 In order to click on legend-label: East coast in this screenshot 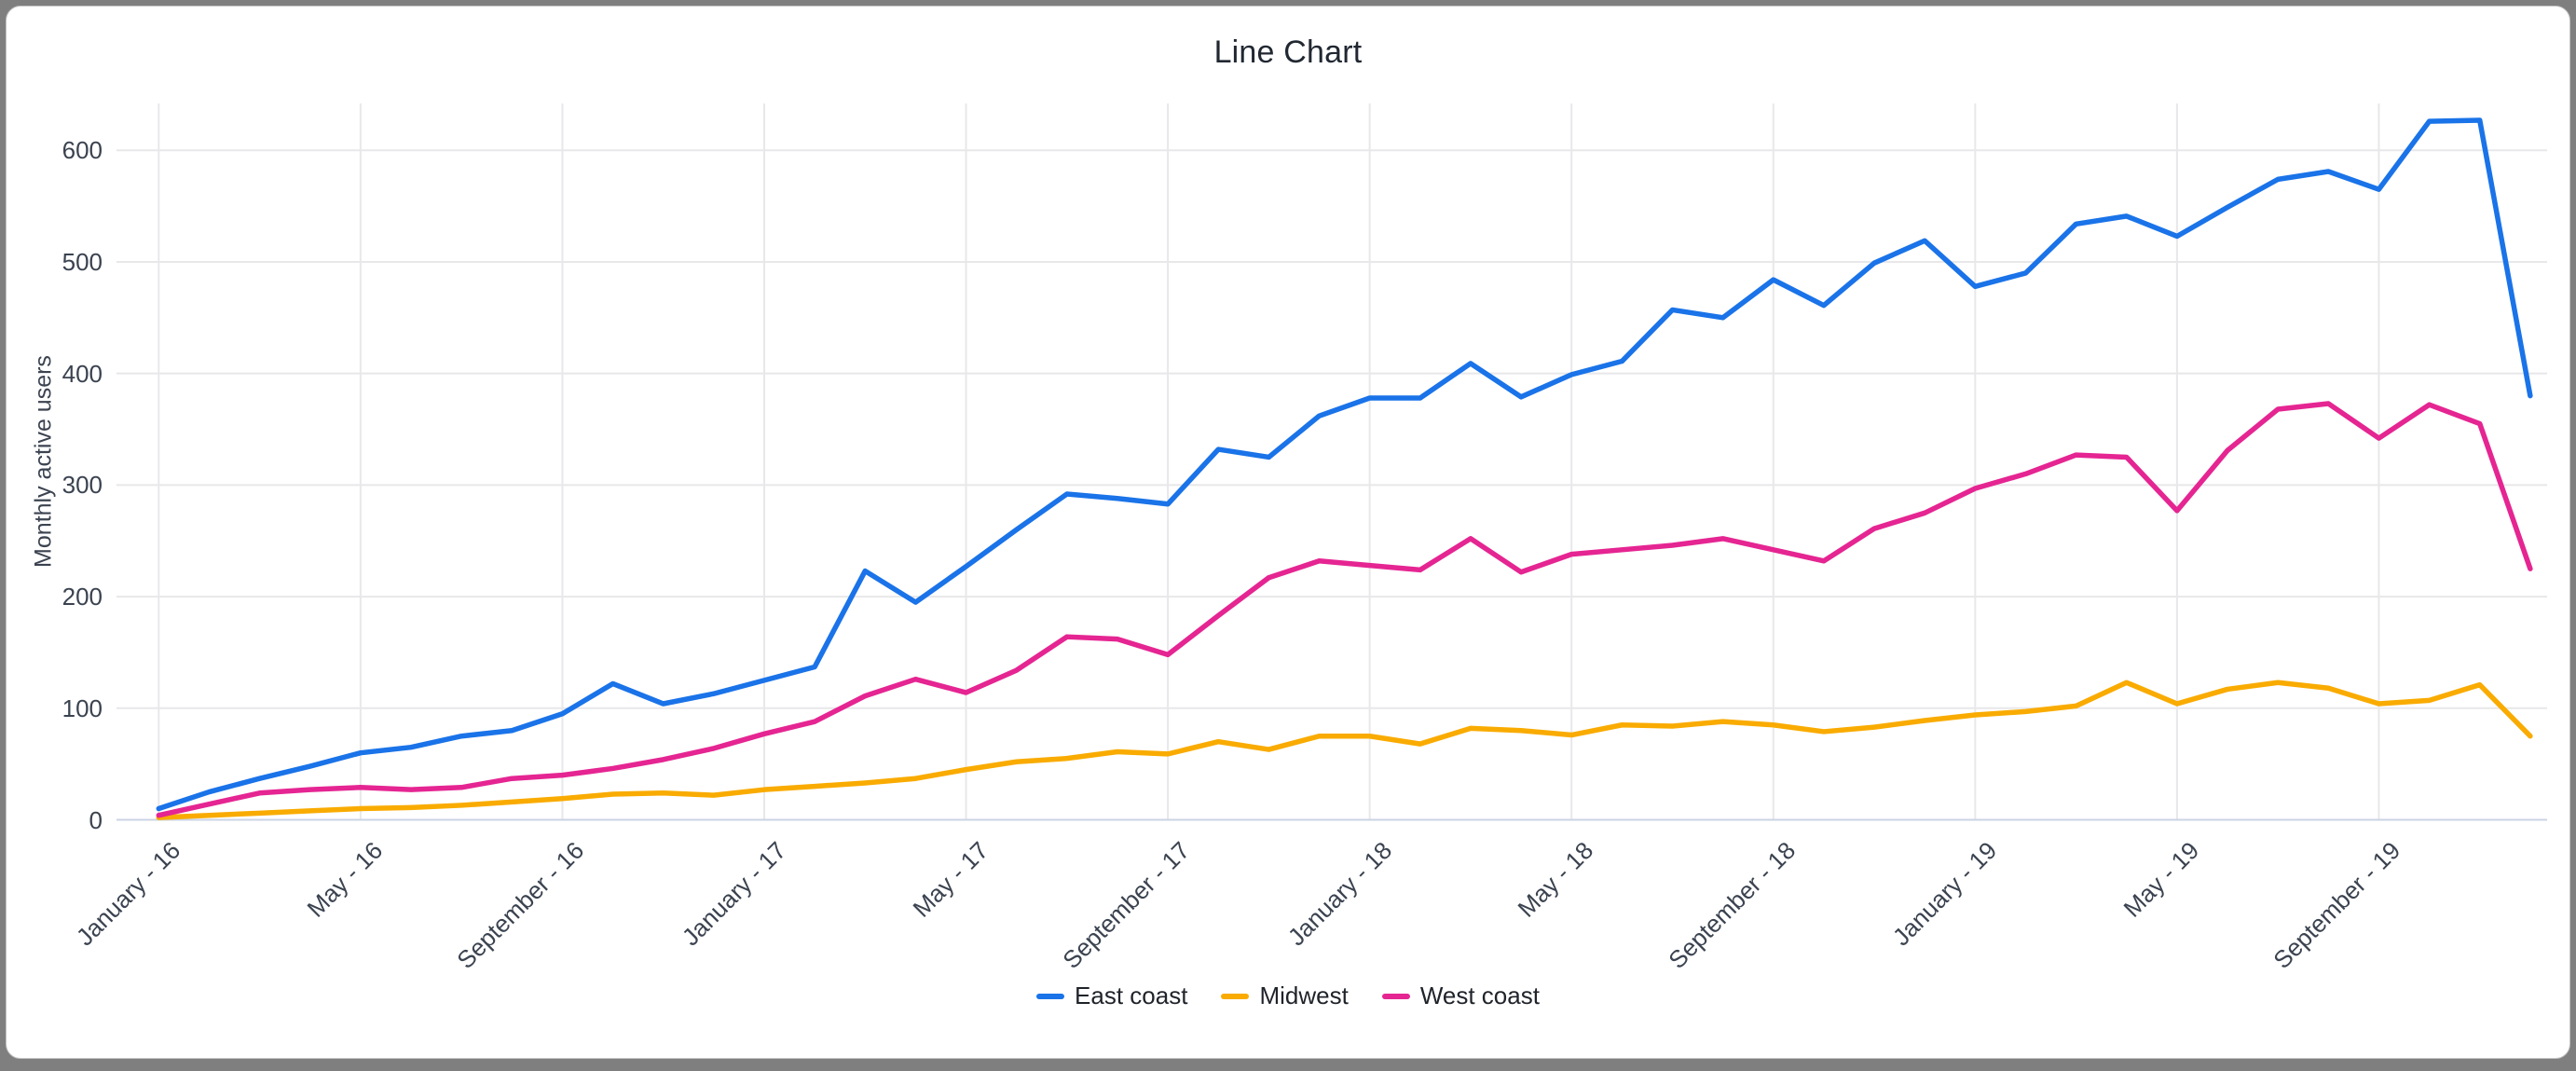, I will do `click(1131, 996)`.